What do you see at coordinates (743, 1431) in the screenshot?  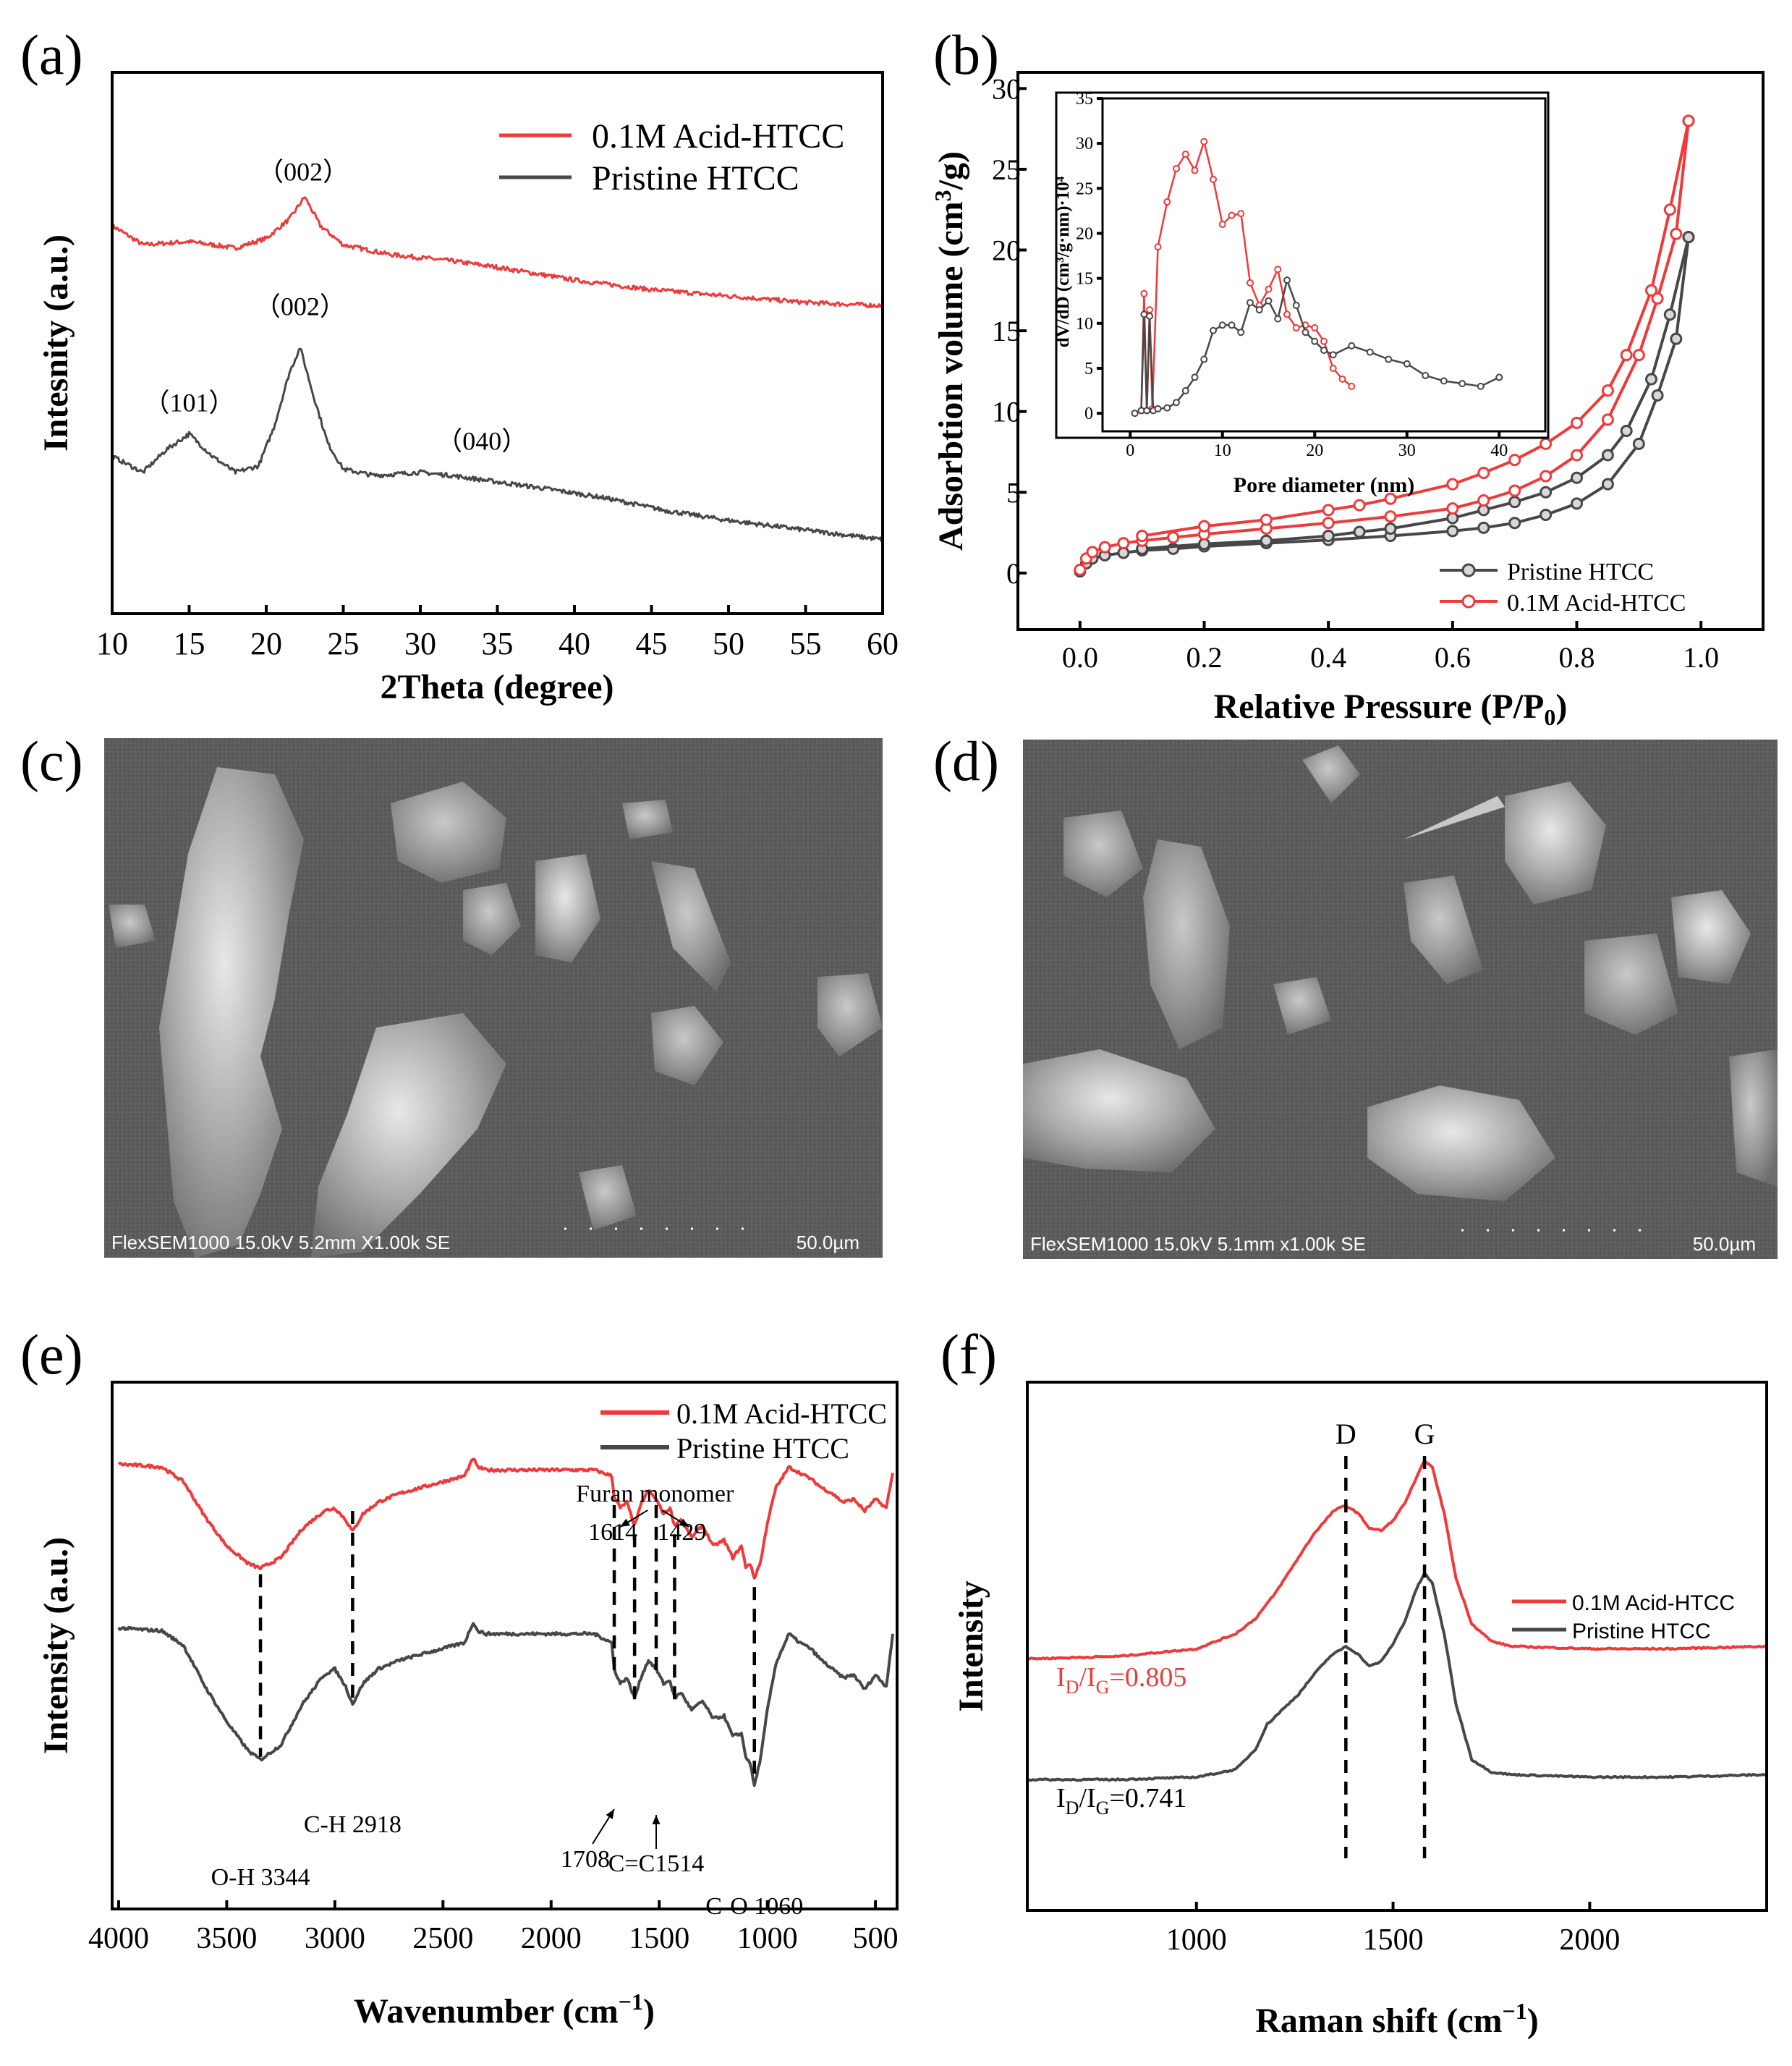 I see `ftir-legend: 0.1M Acid-HTCC Pristine HTCC` at bounding box center [743, 1431].